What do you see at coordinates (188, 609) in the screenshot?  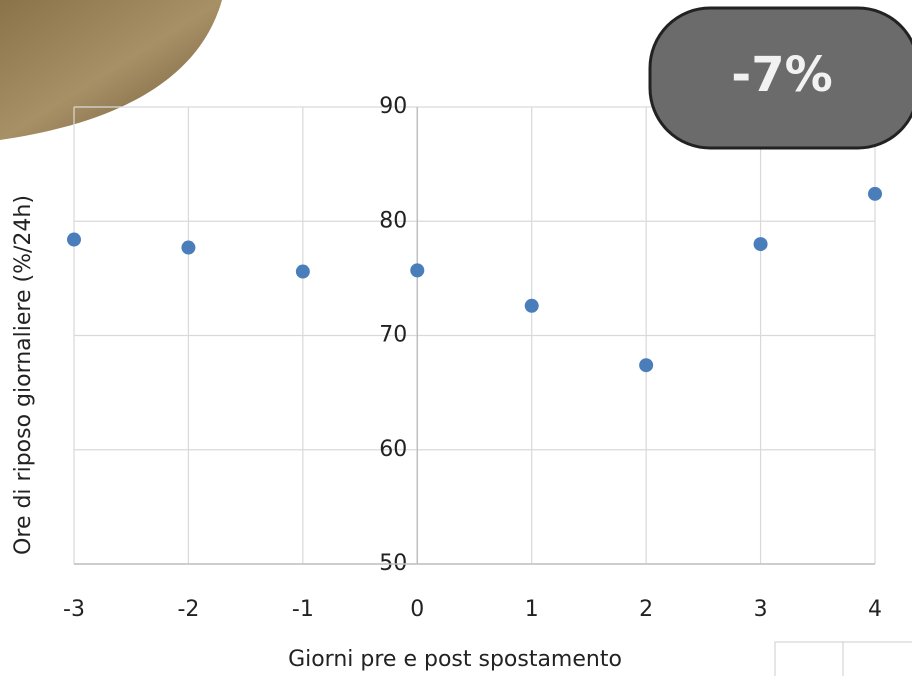 I see `x-tick-label: -2` at bounding box center [188, 609].